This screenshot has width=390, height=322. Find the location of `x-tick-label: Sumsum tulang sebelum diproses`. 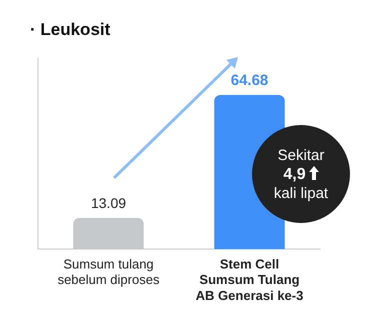

x-tick-label: Sumsum tulang sebelum diproses is located at coordinates (109, 272).